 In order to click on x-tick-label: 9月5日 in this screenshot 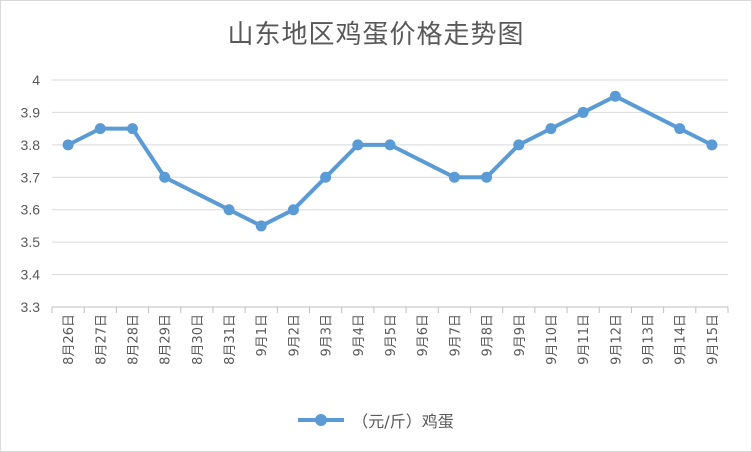, I will do `click(391, 335)`.